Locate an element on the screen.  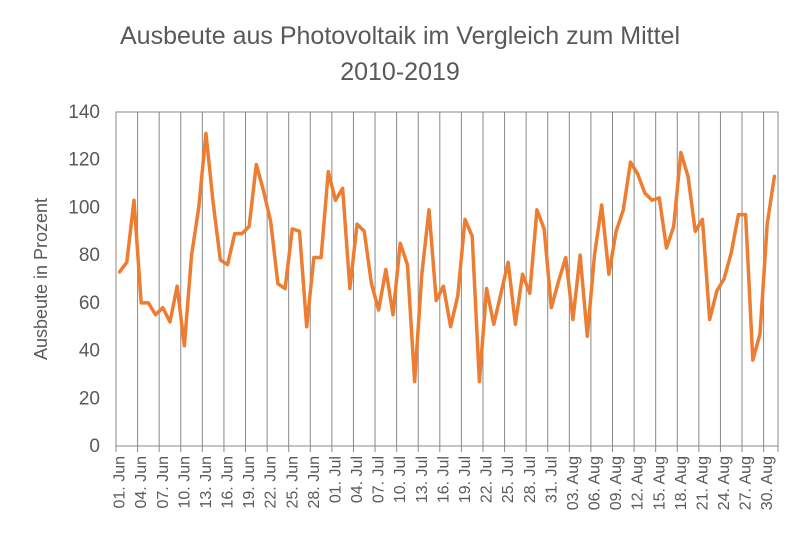
x-tick-label: 31. Jul is located at coordinates (551, 479).